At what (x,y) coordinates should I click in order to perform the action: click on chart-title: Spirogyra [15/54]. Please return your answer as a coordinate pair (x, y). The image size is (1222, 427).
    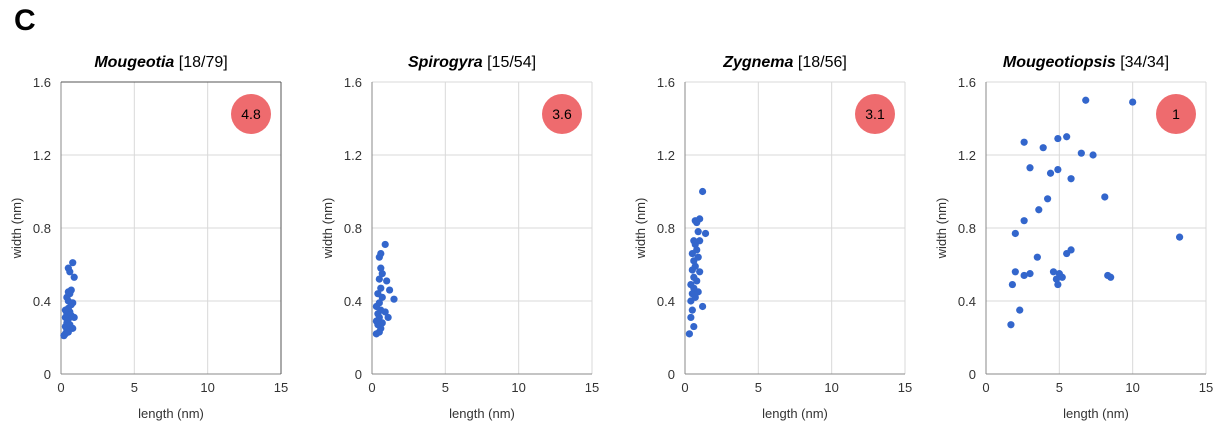
    Looking at the image, I should click on (472, 62).